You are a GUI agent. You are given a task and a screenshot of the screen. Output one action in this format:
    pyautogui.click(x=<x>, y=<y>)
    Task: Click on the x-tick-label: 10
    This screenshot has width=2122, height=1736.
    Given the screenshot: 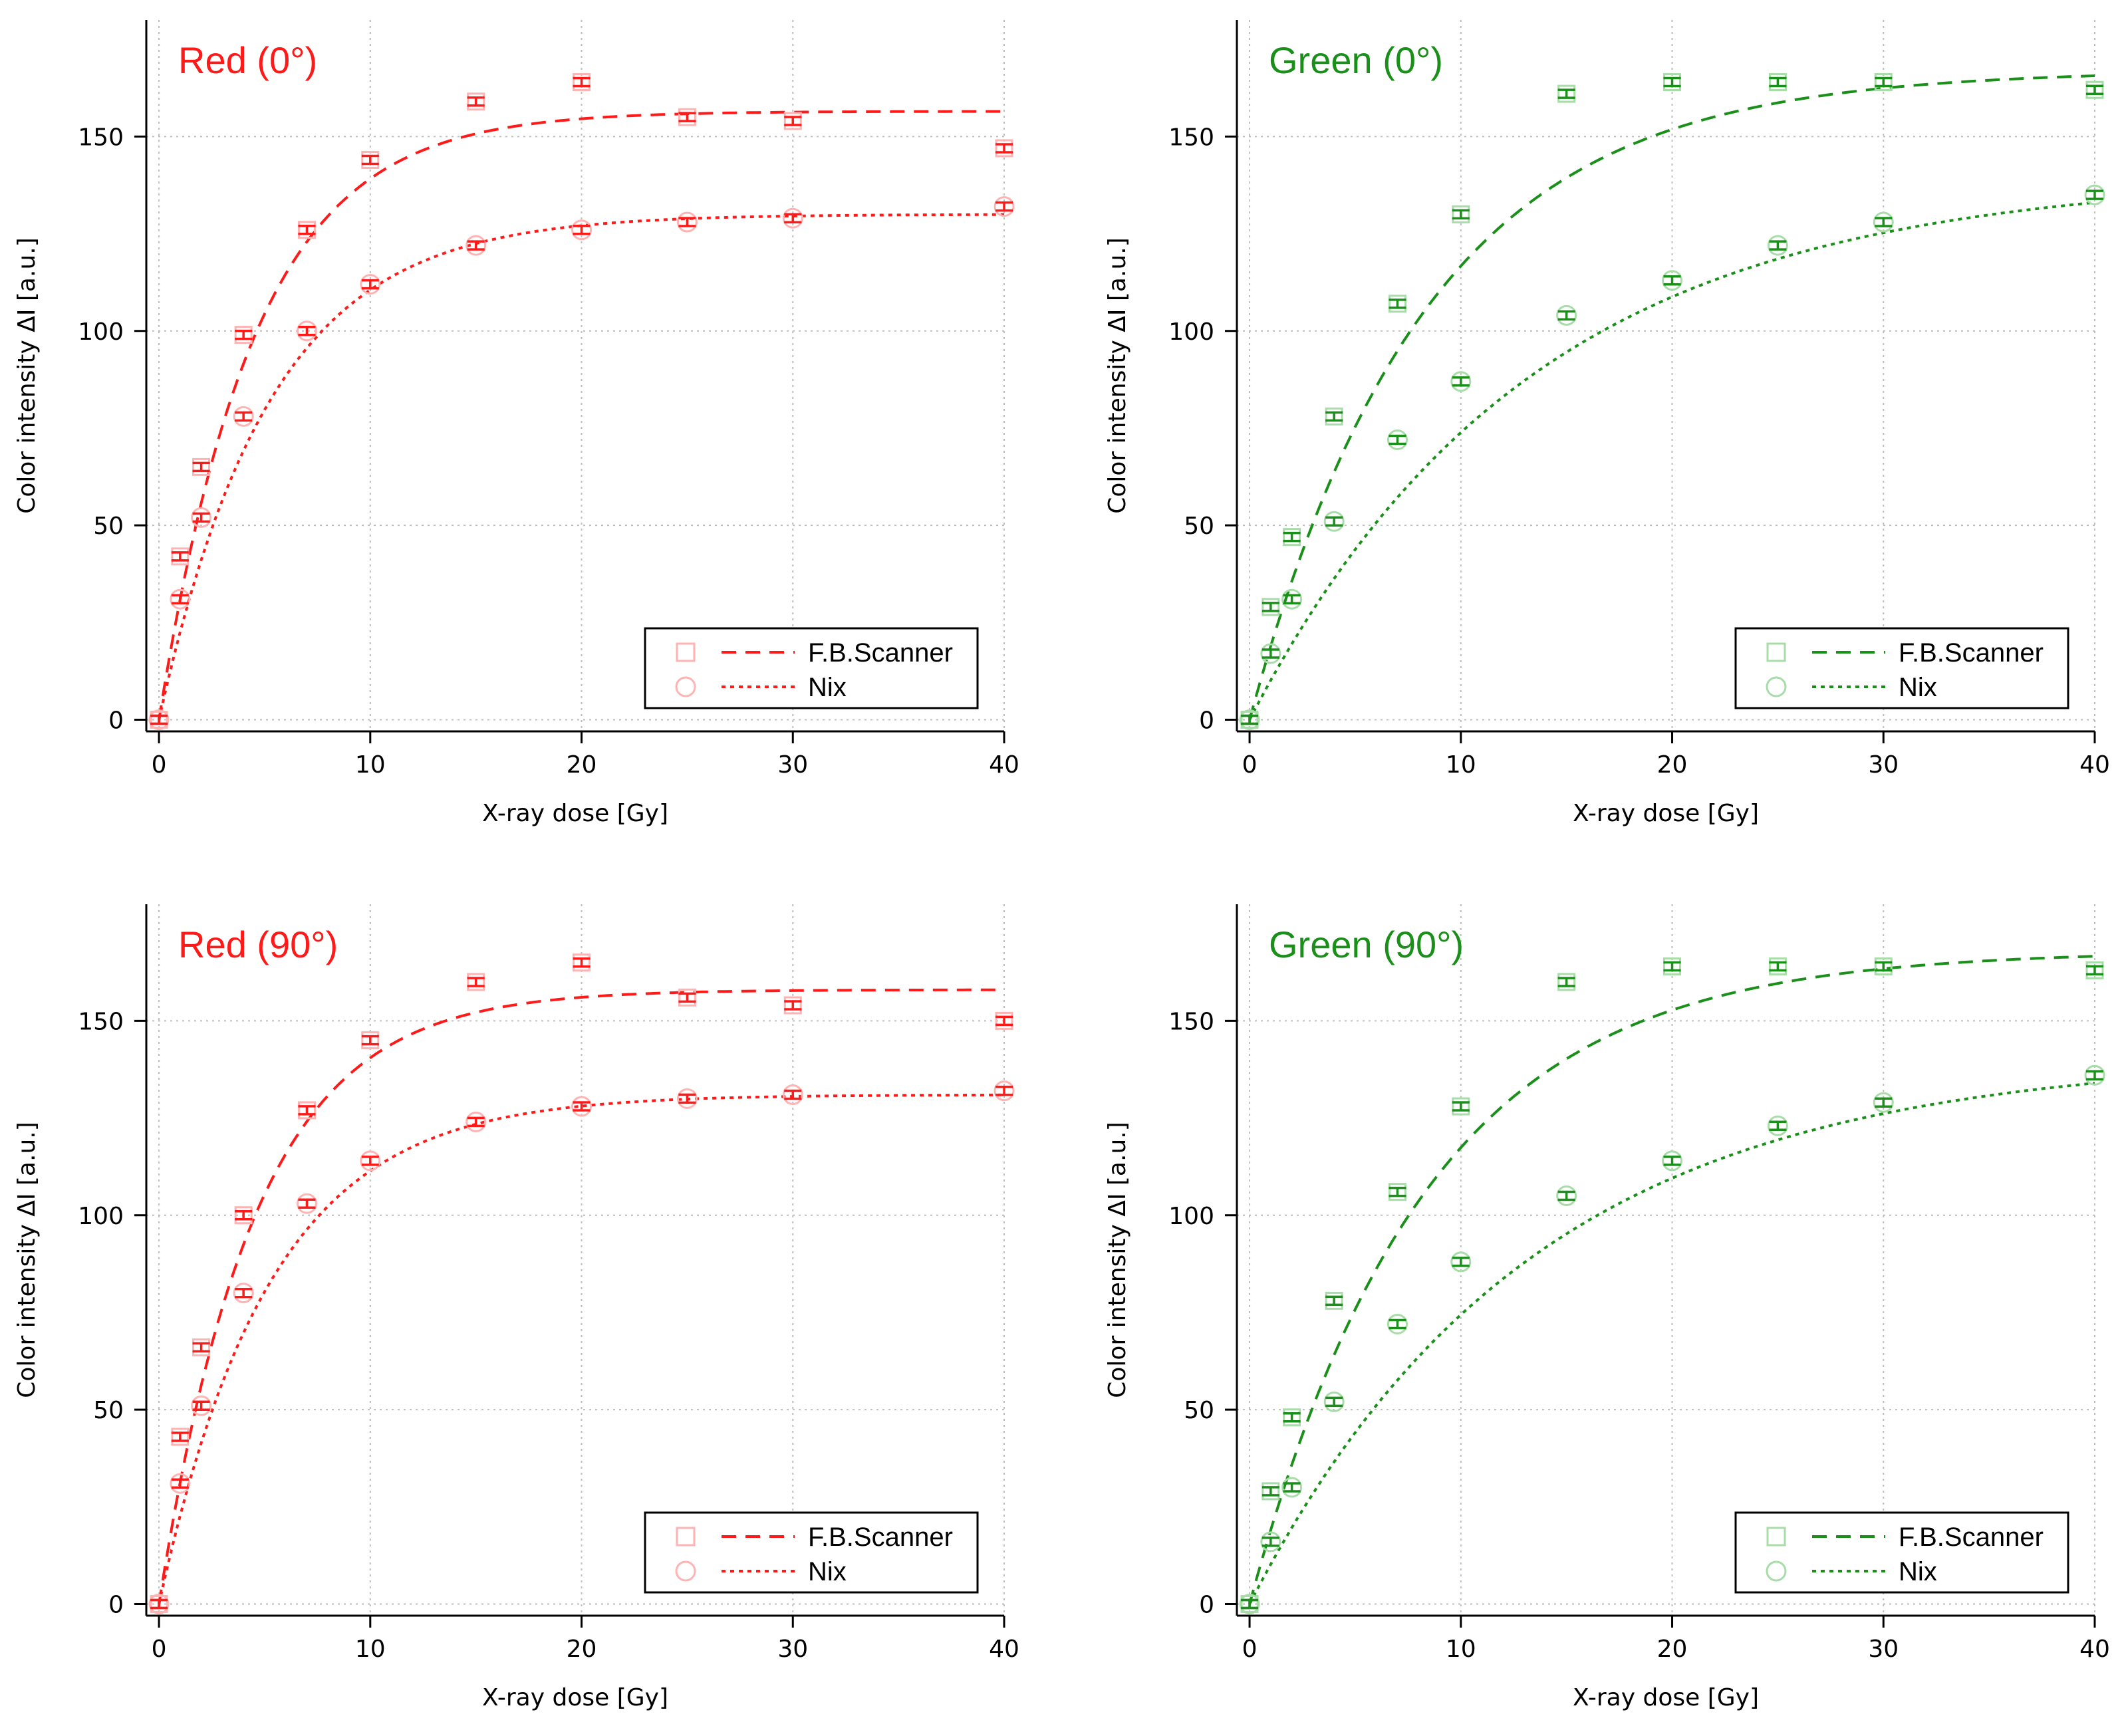 What is the action you would take?
    pyautogui.click(x=1461, y=1649)
    